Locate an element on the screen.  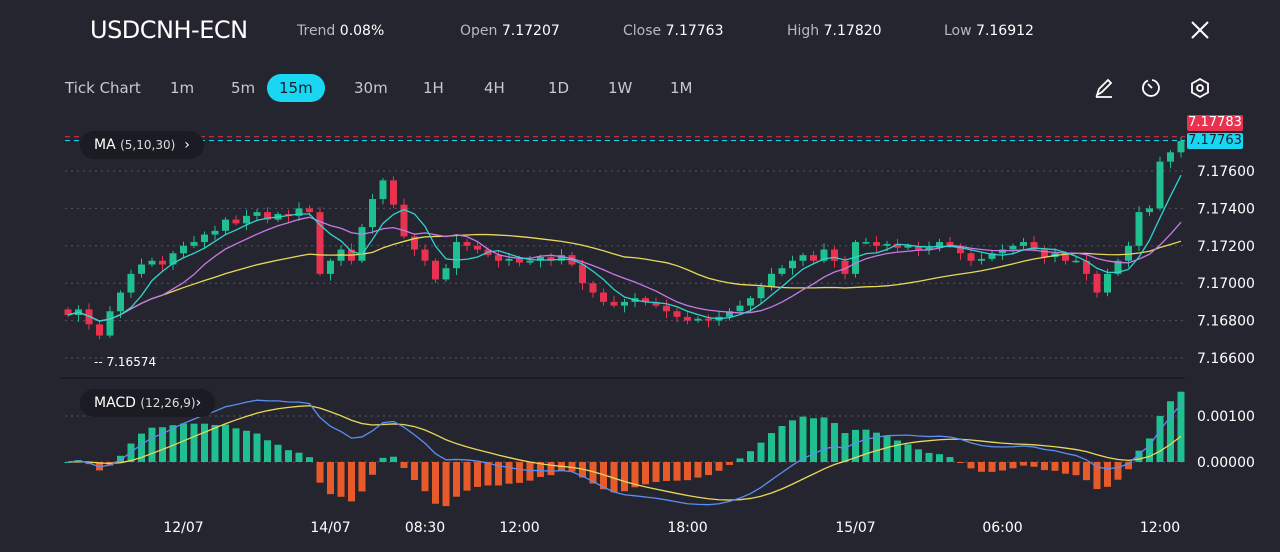
close-stat: Close 7.17763 is located at coordinates (673, 31).